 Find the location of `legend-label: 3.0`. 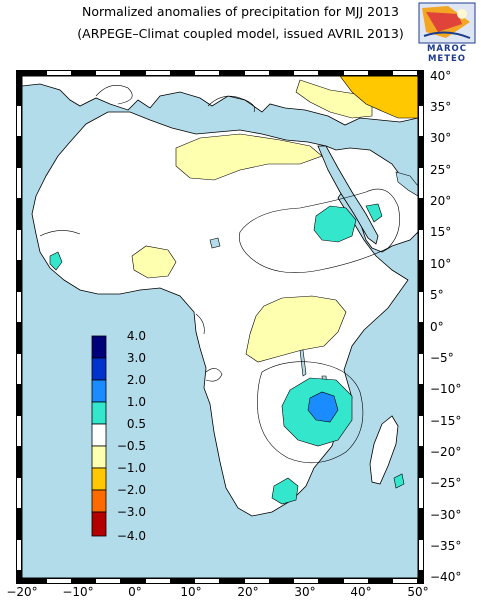

legend-label: 3.0 is located at coordinates (136, 358).